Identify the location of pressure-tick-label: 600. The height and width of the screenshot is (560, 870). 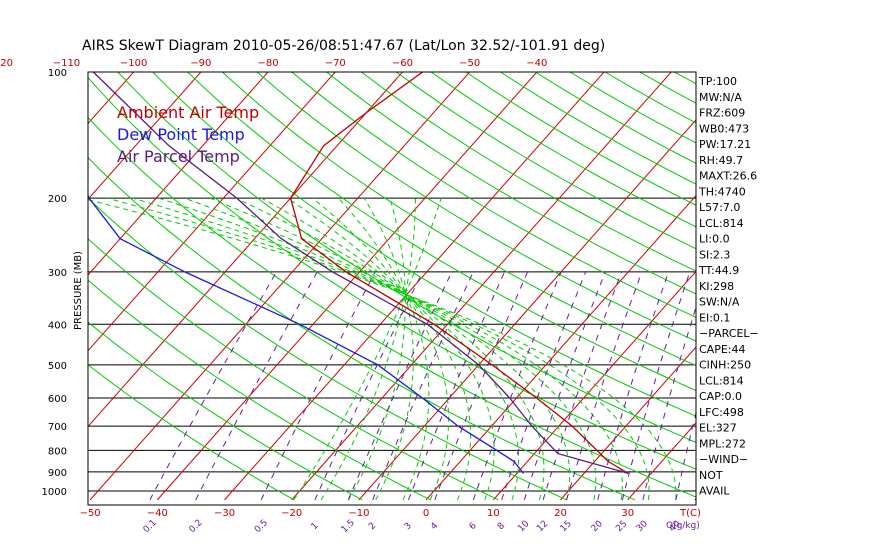
(57, 399).